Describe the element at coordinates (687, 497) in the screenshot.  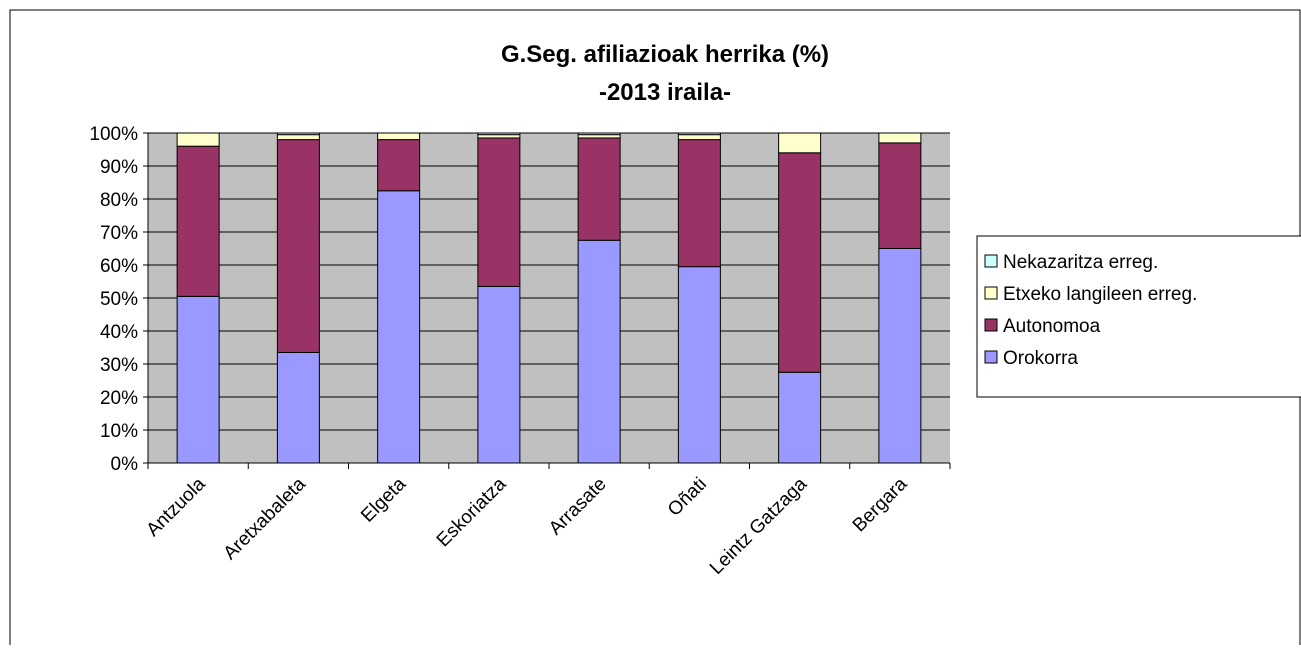
I see `x-tick-label: Oñati` at that location.